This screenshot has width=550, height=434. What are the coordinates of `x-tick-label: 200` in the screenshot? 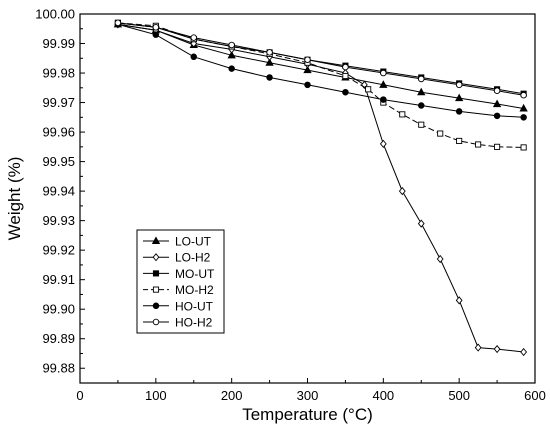 It's located at (232, 395).